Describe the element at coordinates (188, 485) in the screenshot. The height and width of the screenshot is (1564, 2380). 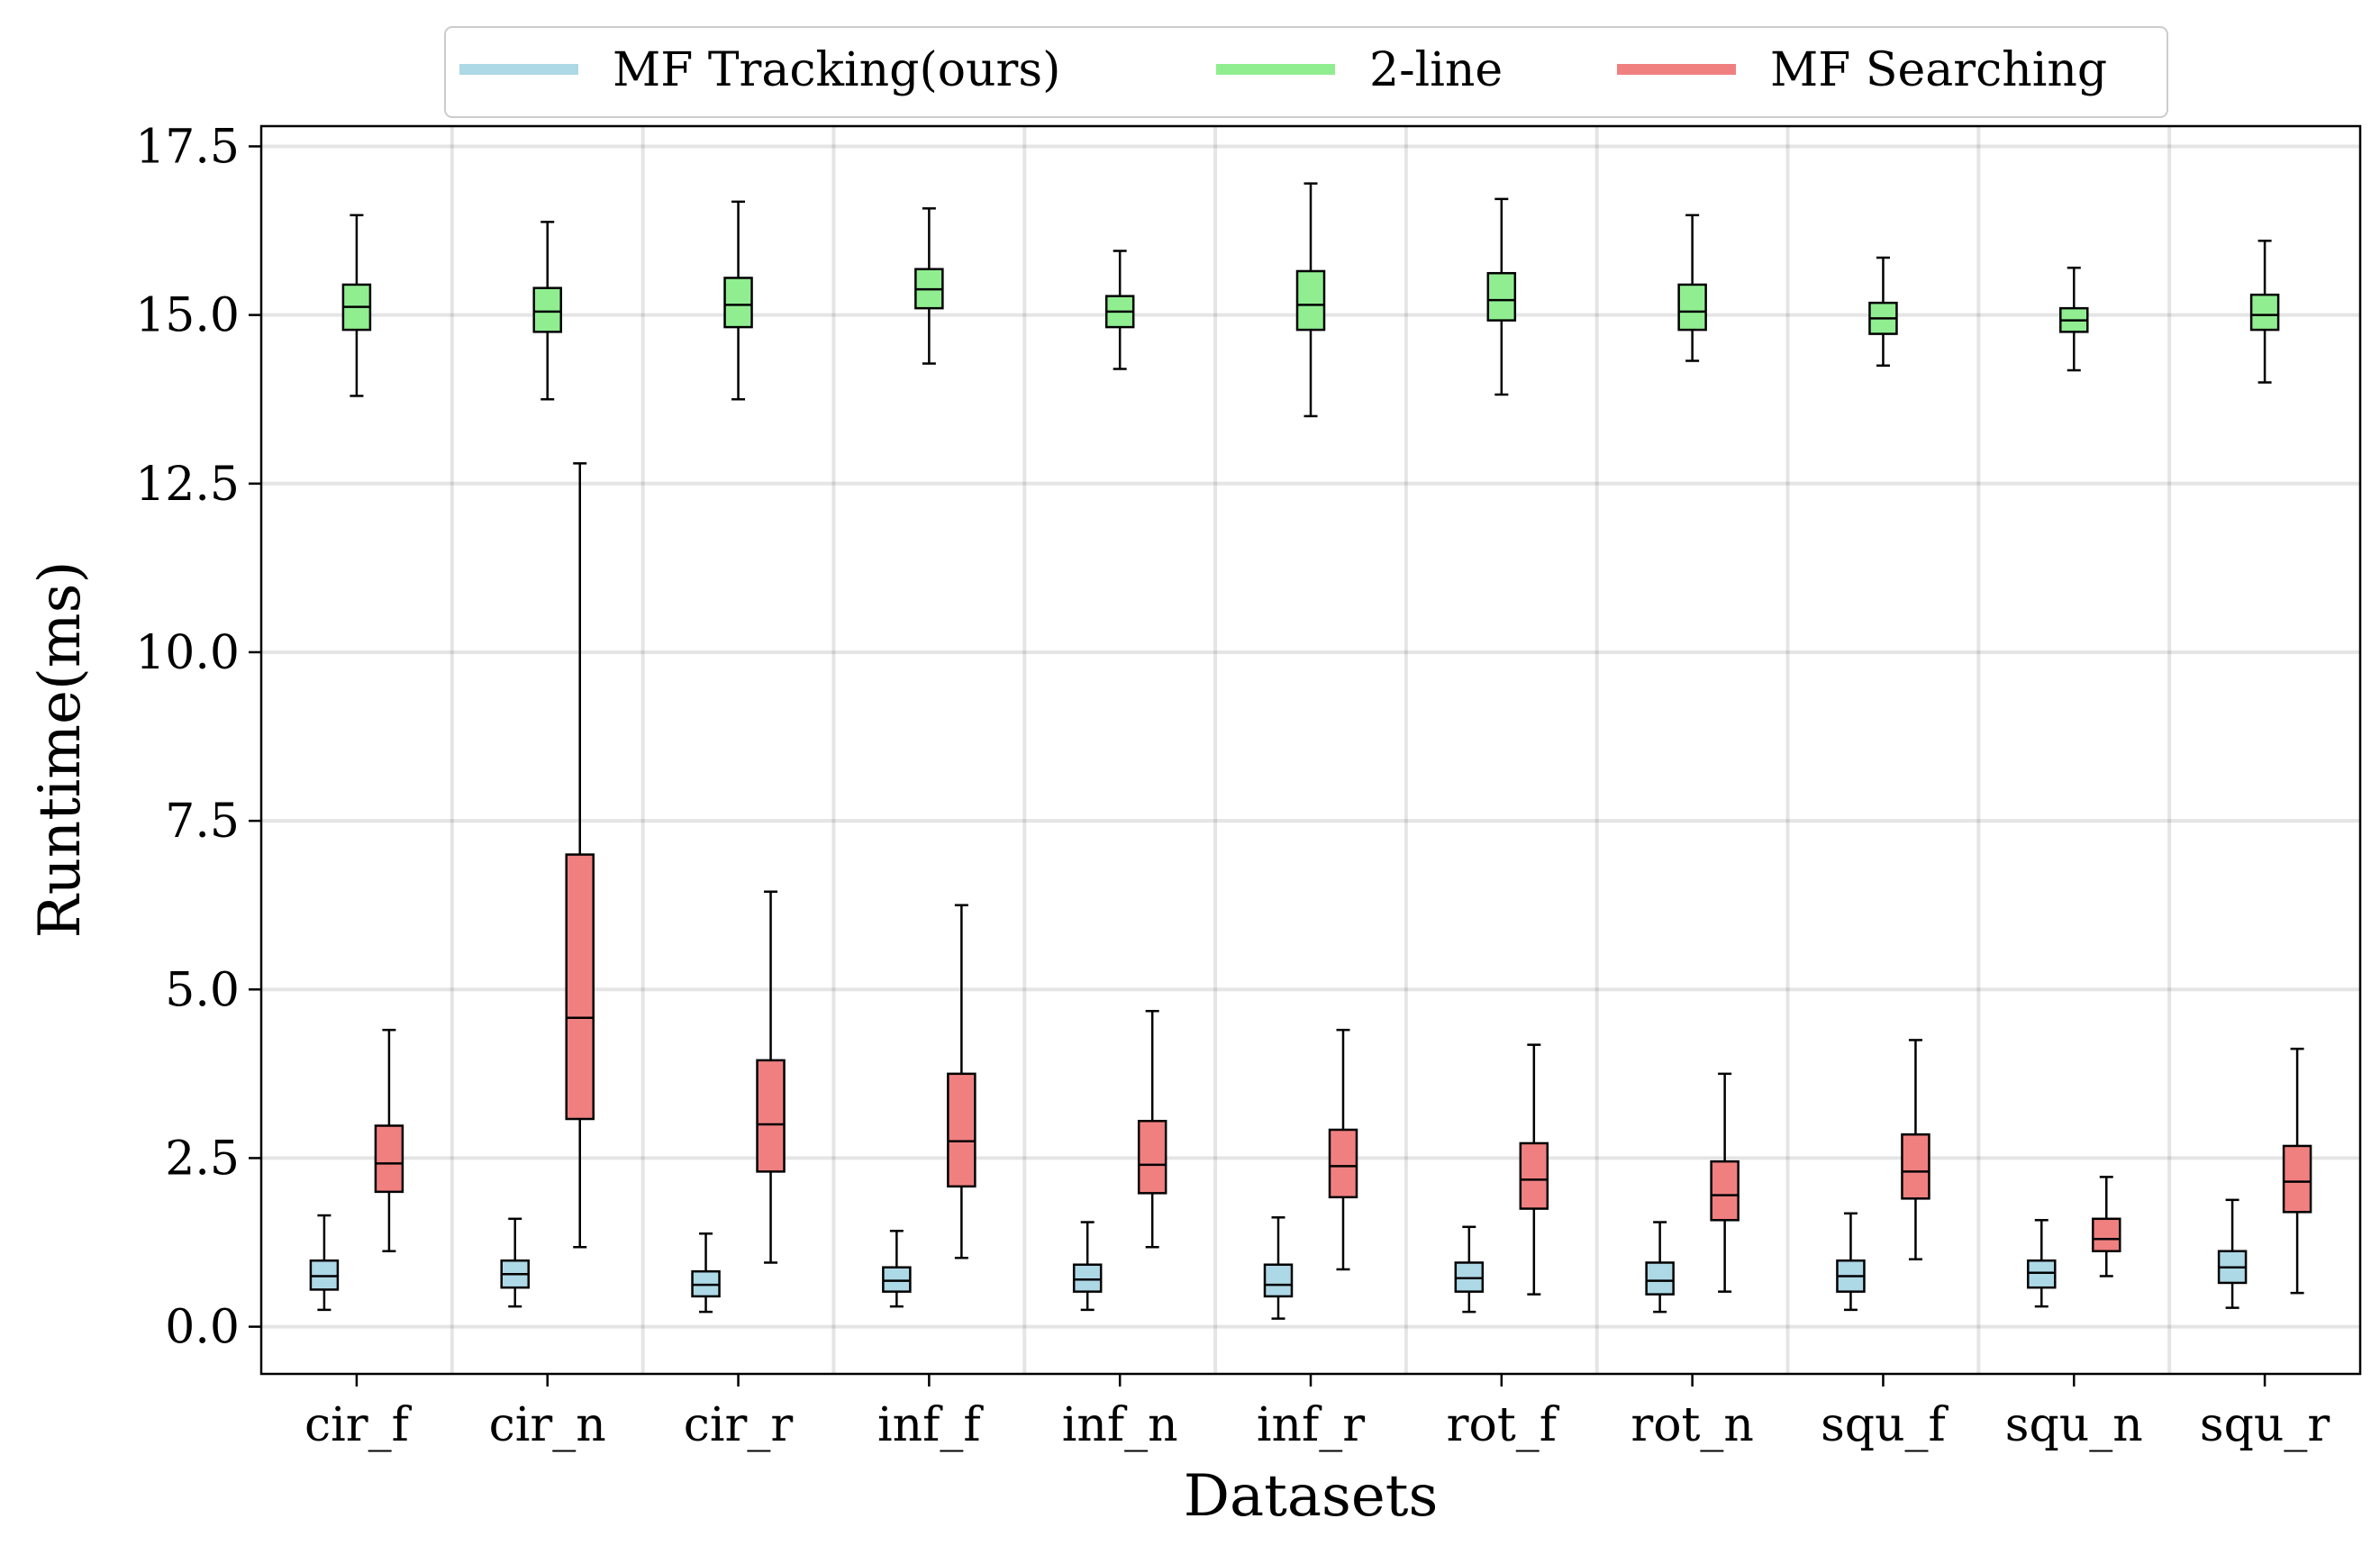
I see `y-tick-label: 12.5` at that location.